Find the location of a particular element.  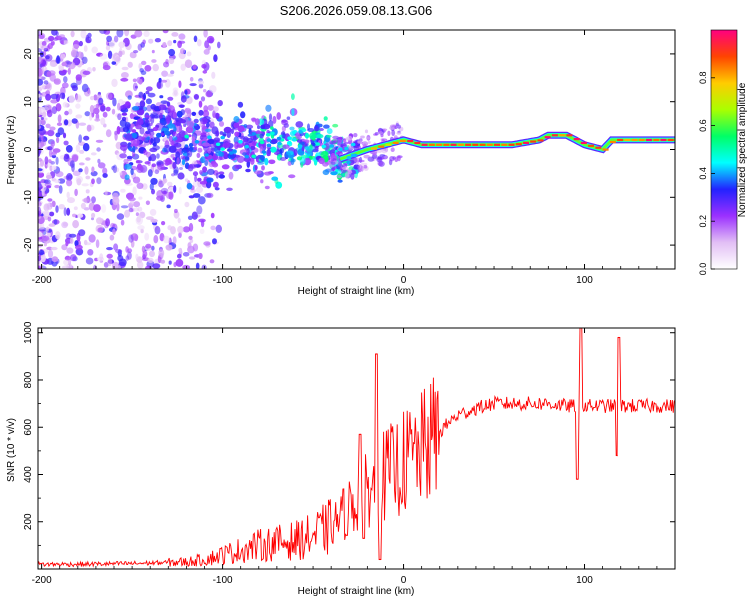

spectrogram-y-tick-label: 0 is located at coordinates (28, 149).